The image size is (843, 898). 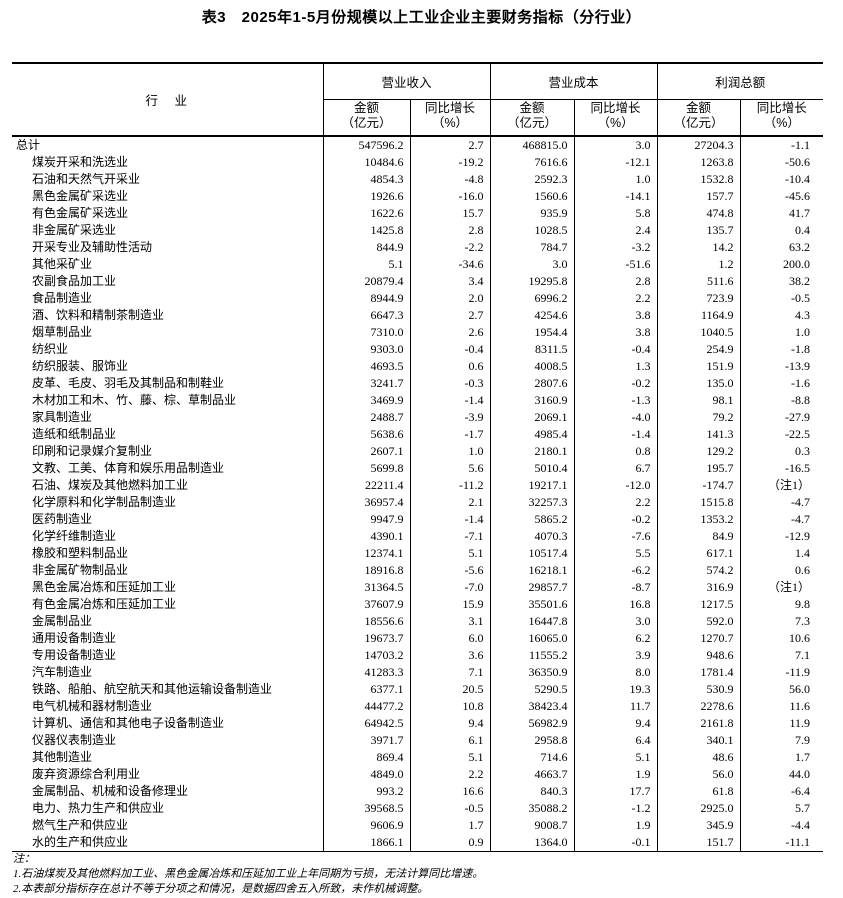 What do you see at coordinates (366, 468) in the screenshot?
I see `value-cell: 5699.8` at bounding box center [366, 468].